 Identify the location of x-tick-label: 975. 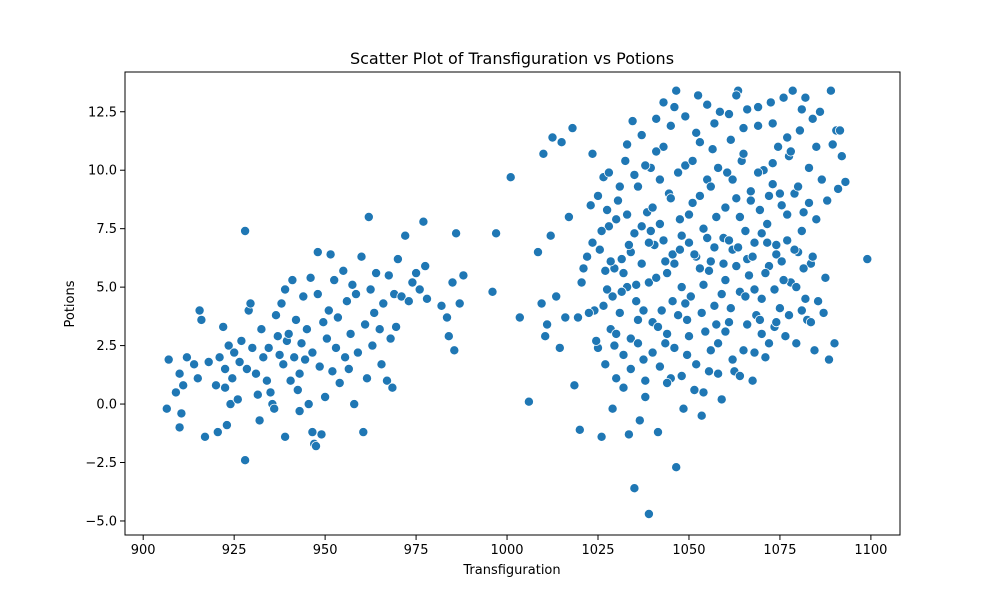
(416, 550).